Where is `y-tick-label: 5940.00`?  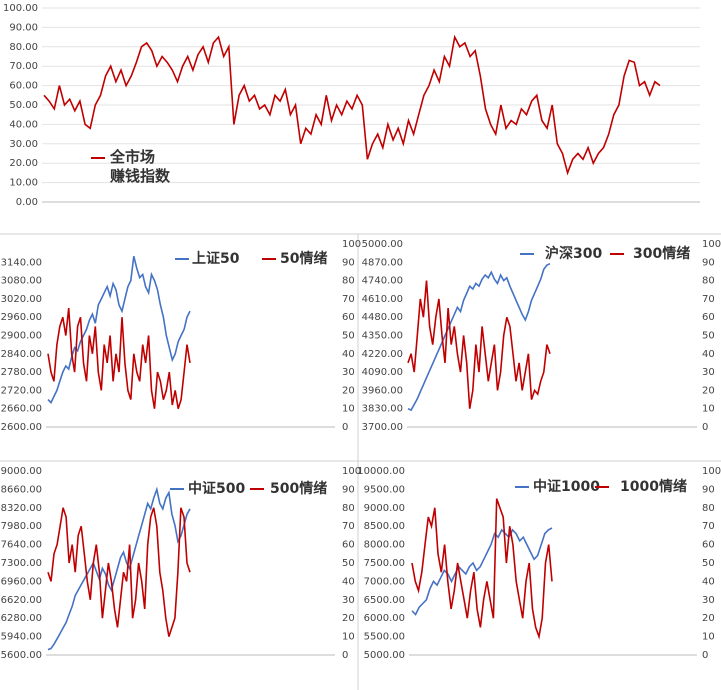 y-tick-label: 5940.00 is located at coordinates (21, 637).